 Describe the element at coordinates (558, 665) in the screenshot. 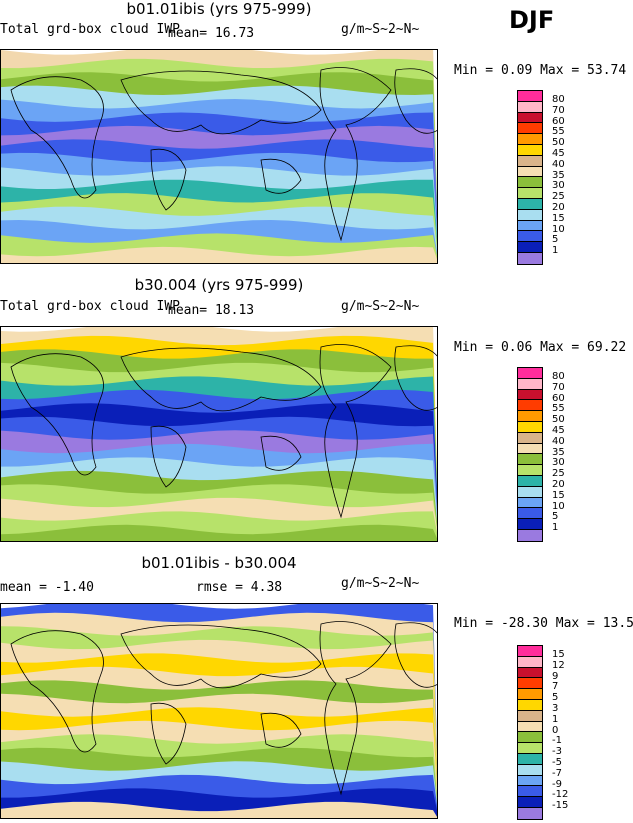

I see `legend-tick-label: 12` at that location.